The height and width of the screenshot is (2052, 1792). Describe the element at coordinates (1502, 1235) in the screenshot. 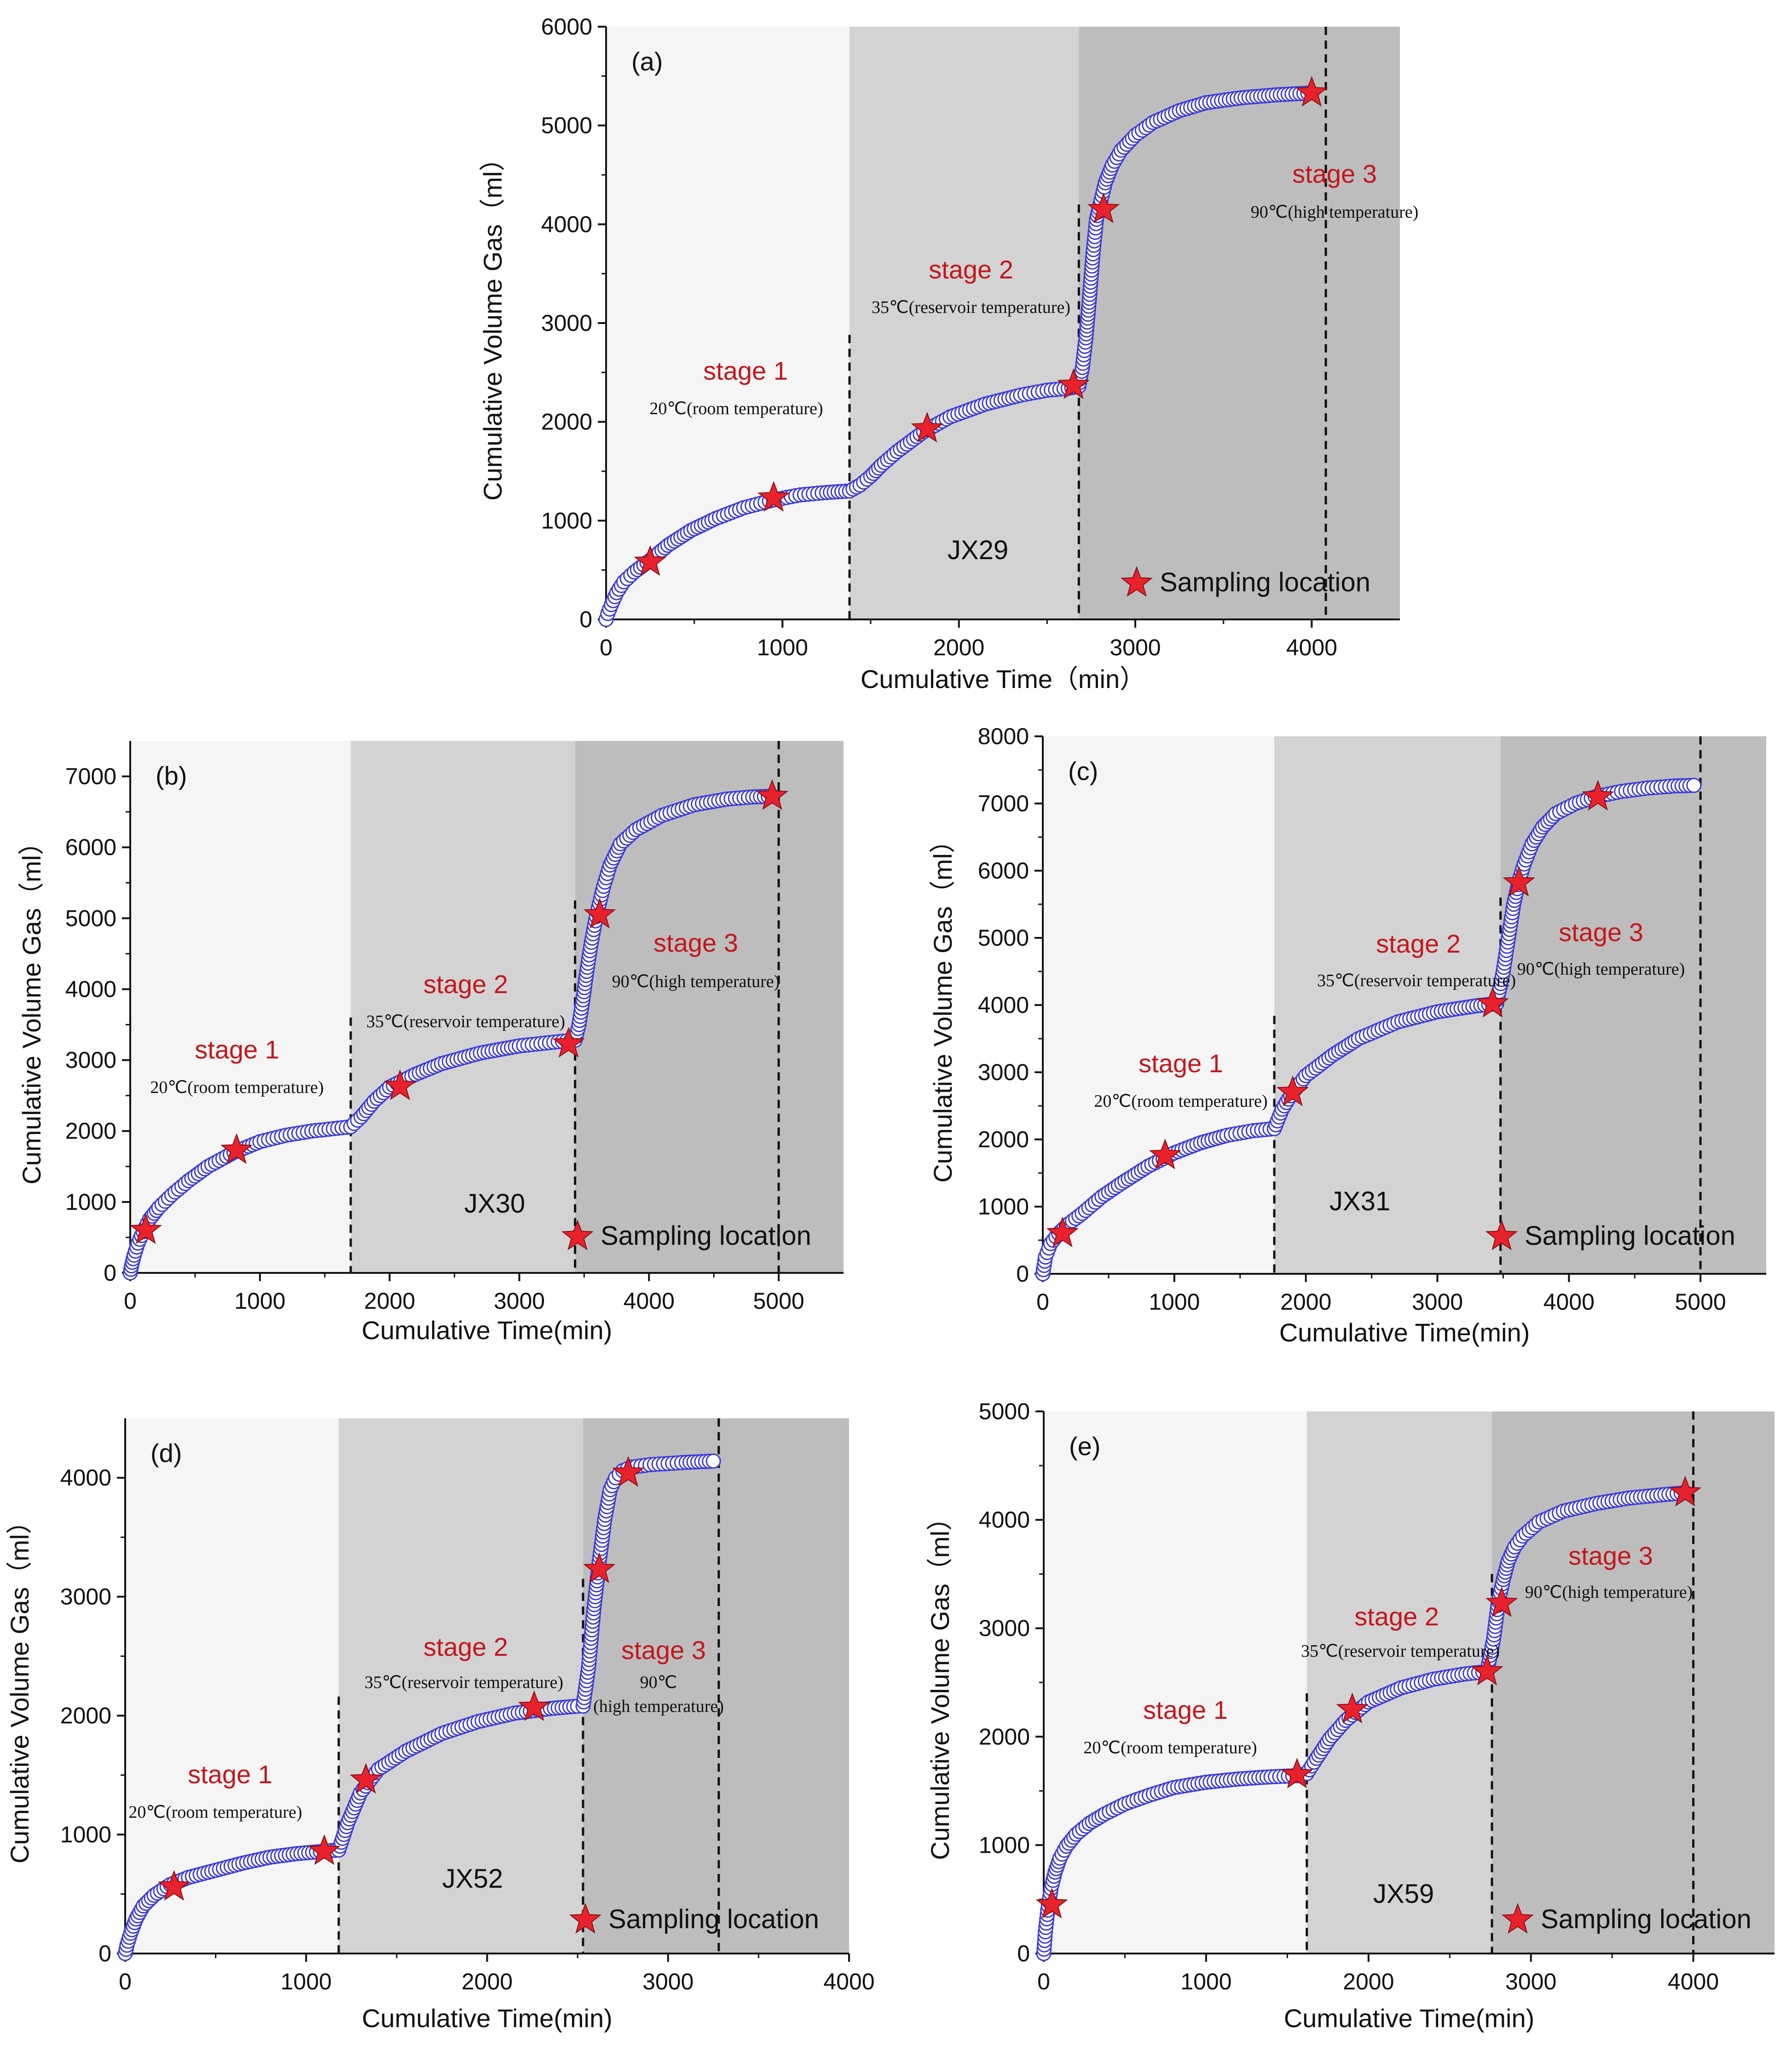

I see `star-icon` at that location.